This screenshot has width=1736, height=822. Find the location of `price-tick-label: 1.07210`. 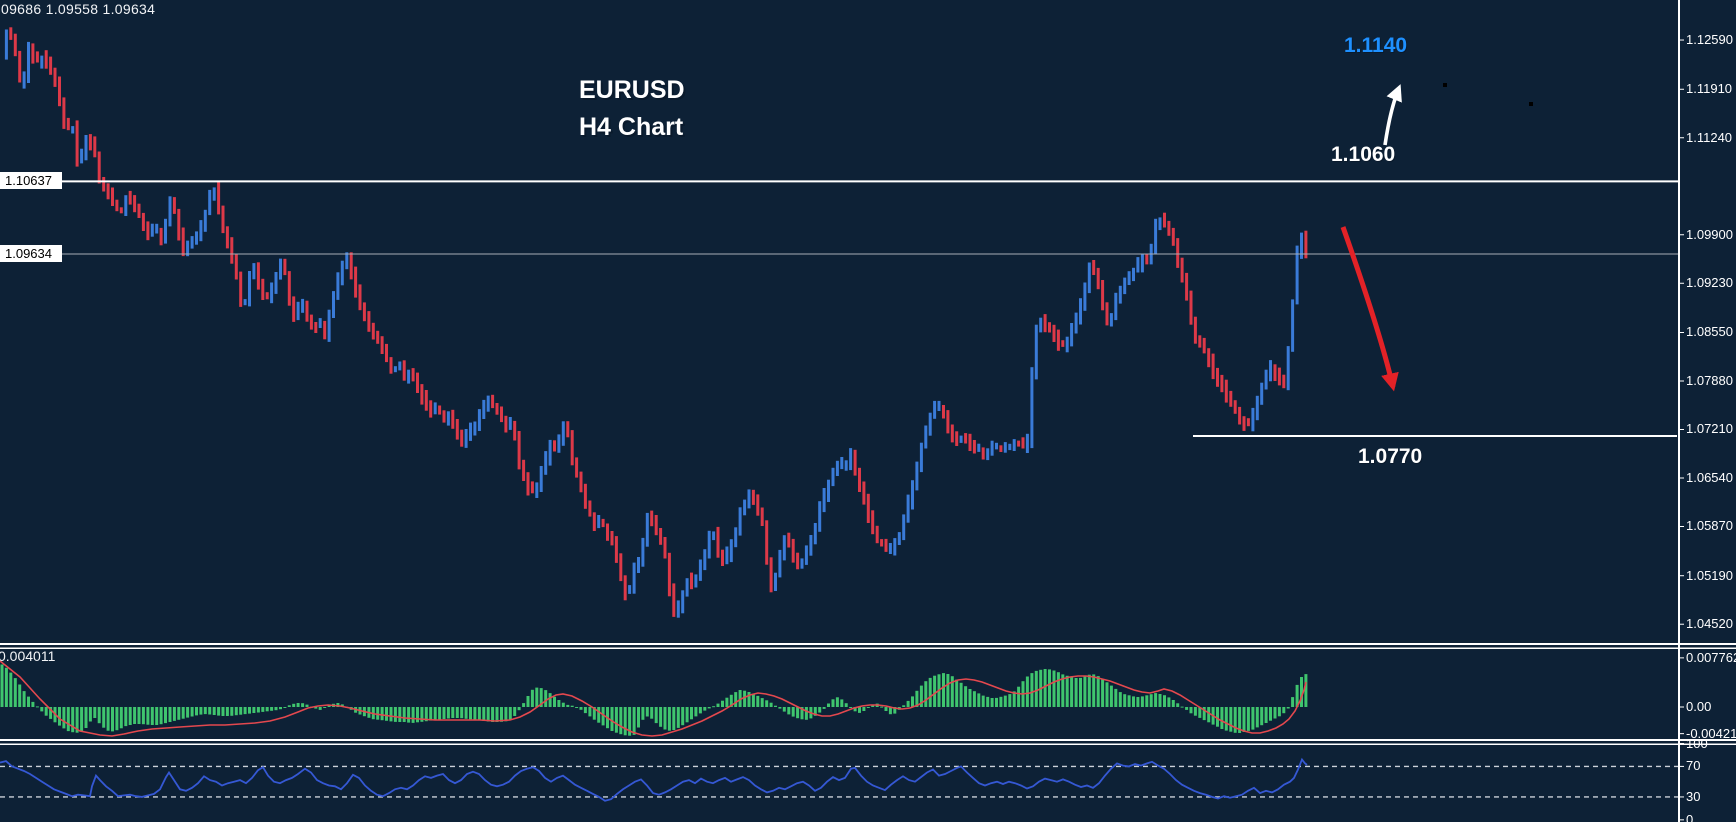

price-tick-label: 1.07210 is located at coordinates (1709, 429).